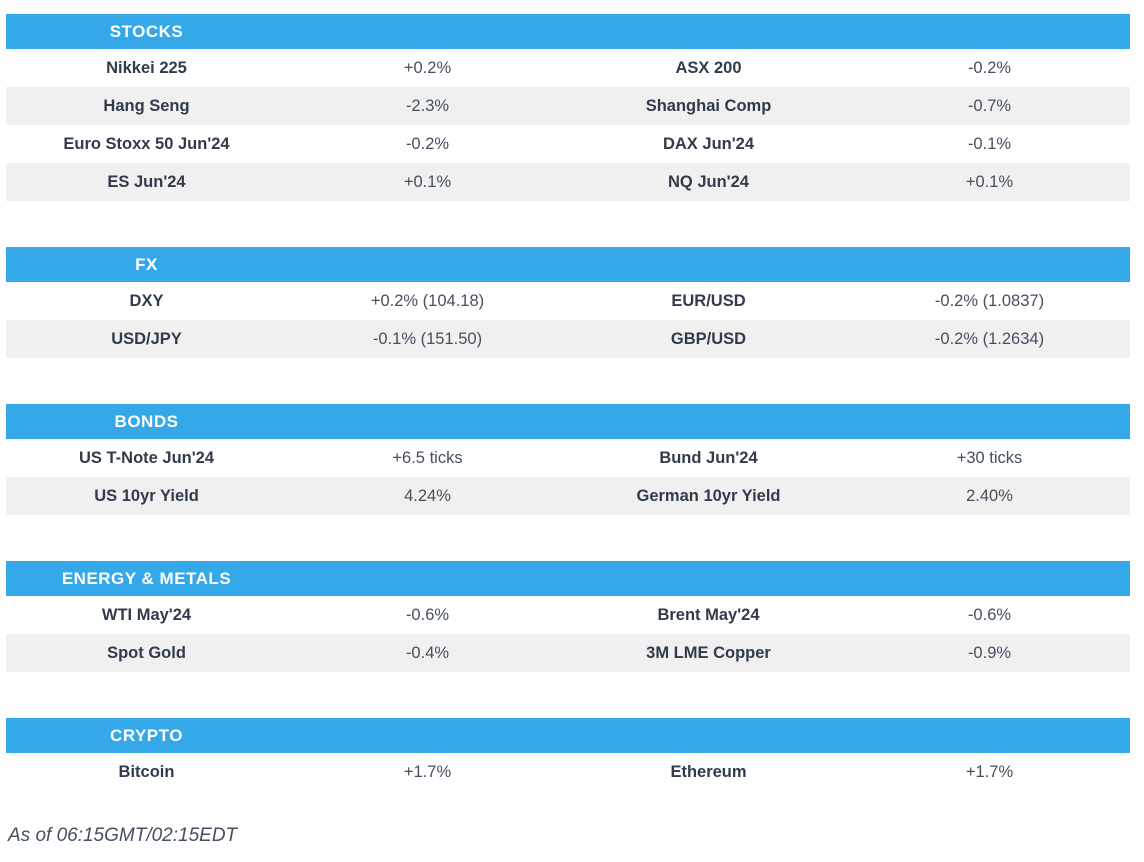 The image size is (1144, 862). Describe the element at coordinates (146, 143) in the screenshot. I see `instrument-label: Euro Stoxx 50 Jun'24` at that location.